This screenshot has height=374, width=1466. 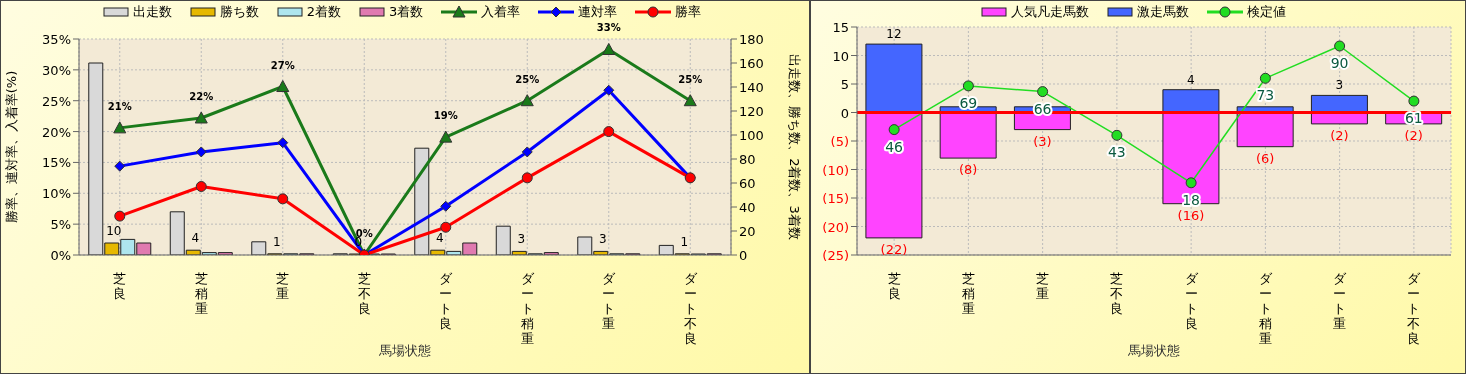 I want to click on y2-tick-label: 100, so click(x=751, y=135).